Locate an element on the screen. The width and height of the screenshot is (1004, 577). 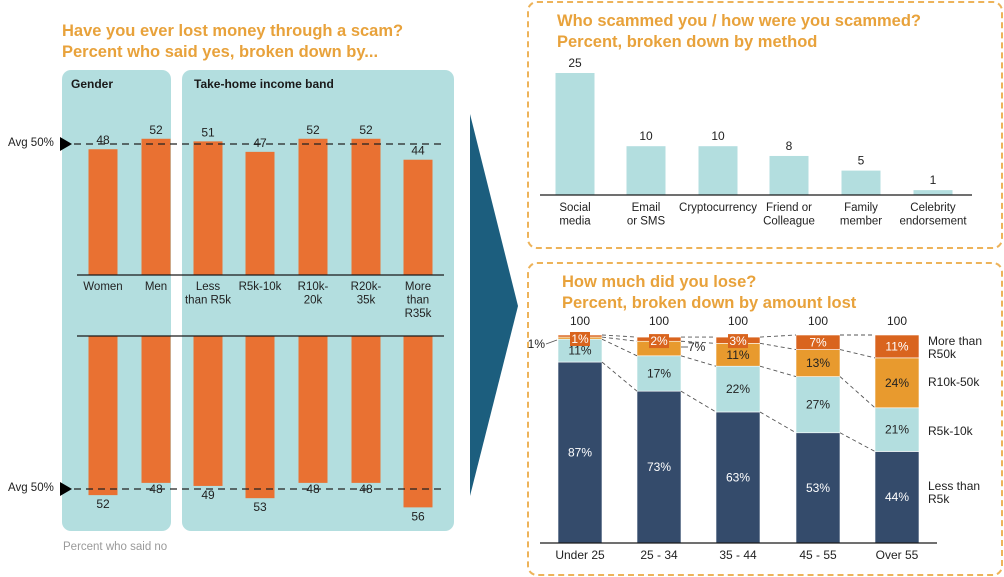
method-category-label: member is located at coordinates (861, 222).